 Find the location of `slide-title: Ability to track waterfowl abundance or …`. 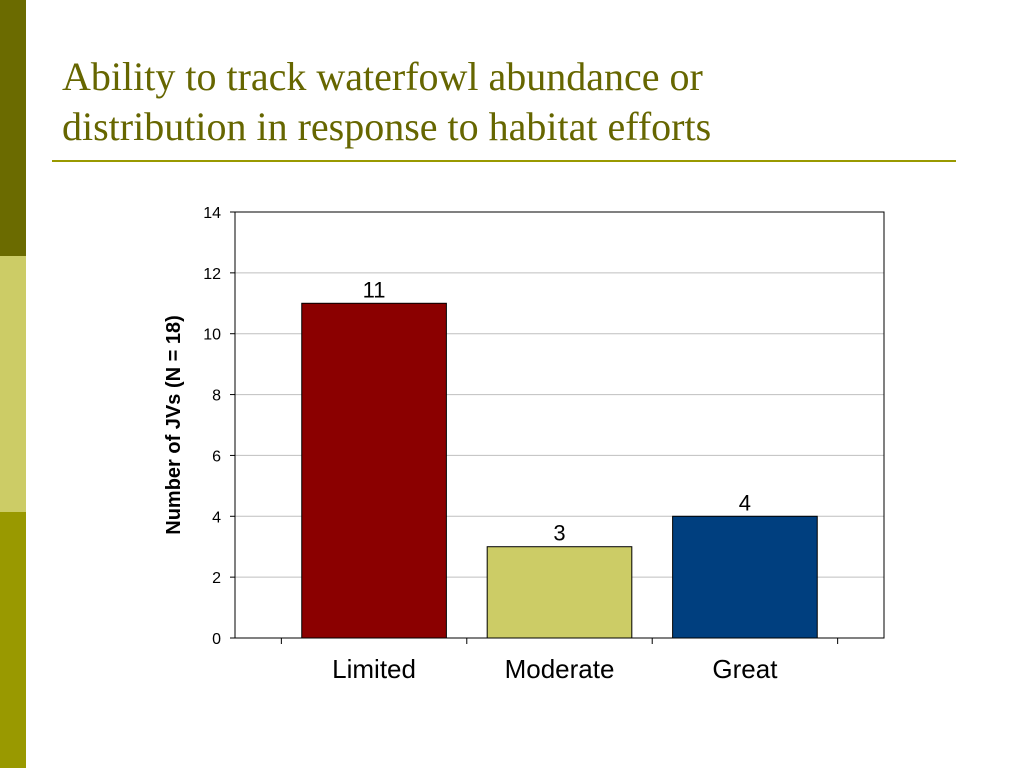

slide-title: Ability to track waterfowl abundance or … is located at coordinates (512, 102).